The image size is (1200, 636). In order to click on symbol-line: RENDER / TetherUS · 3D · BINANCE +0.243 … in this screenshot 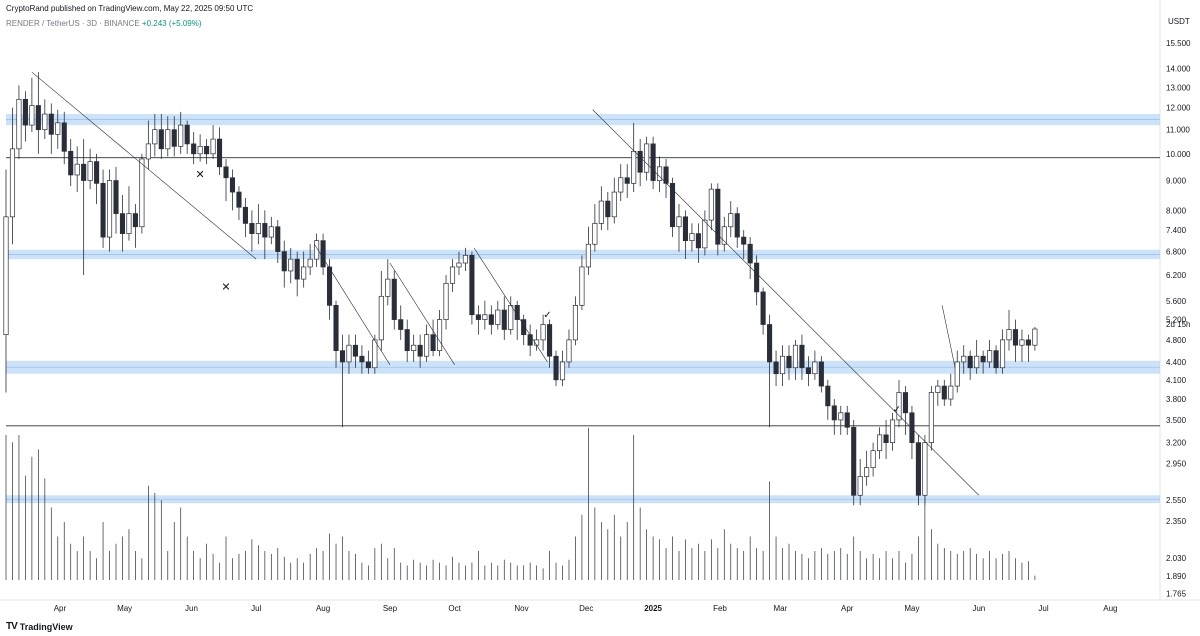, I will do `click(104, 23)`.